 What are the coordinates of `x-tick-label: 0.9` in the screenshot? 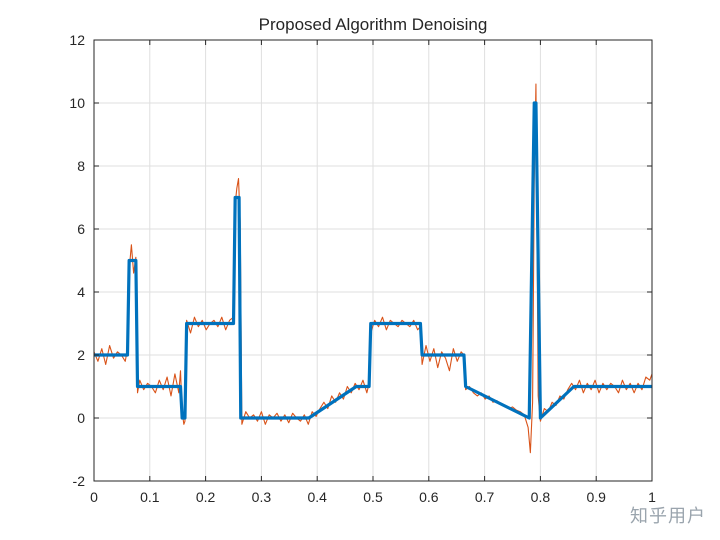 It's located at (596, 497).